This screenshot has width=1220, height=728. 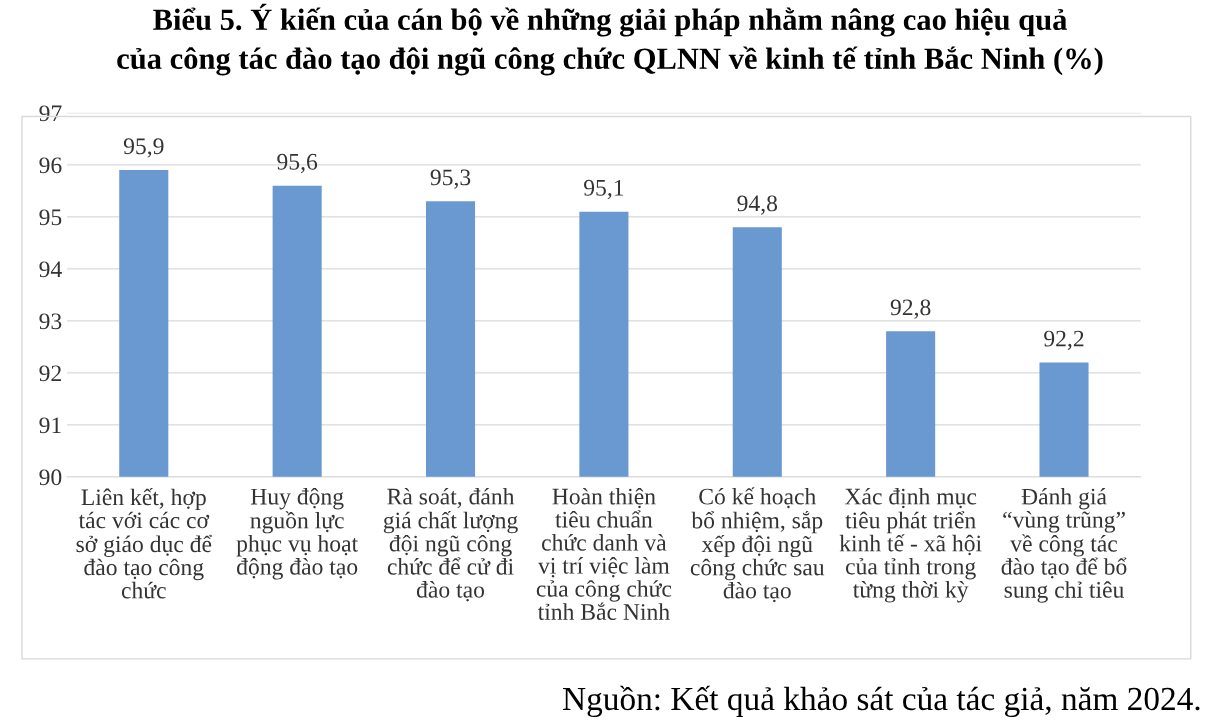 What do you see at coordinates (143, 148) in the screenshot?
I see `data-label: 95,9` at bounding box center [143, 148].